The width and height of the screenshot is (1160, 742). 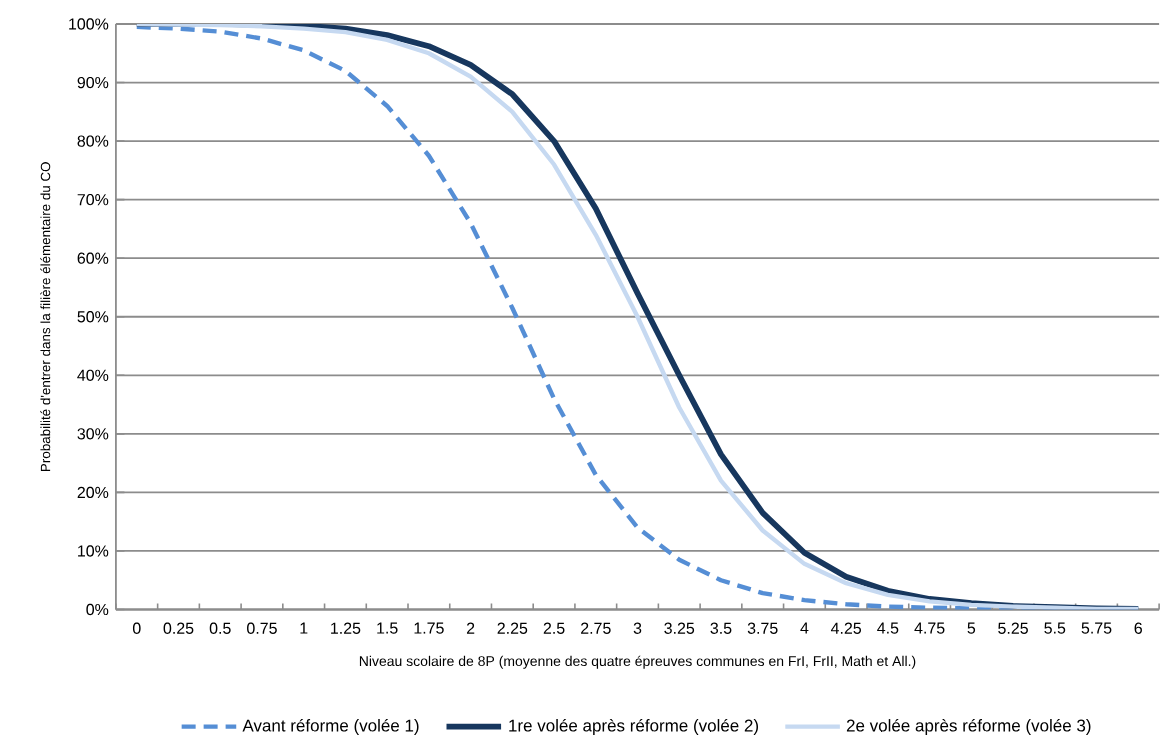 What do you see at coordinates (330, 726) in the screenshot?
I see `legend-label: Avant réforme (volée 1)` at bounding box center [330, 726].